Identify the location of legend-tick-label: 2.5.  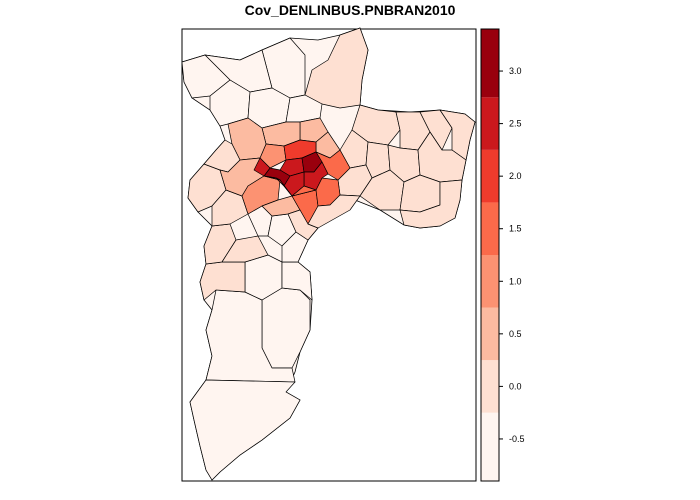
(515, 124).